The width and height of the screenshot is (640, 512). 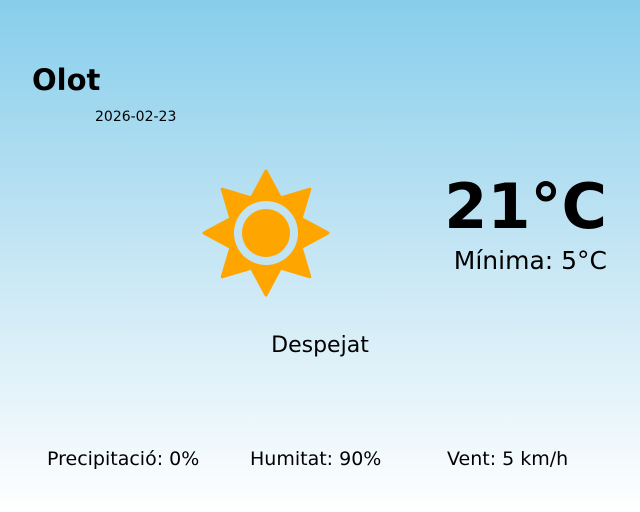 I want to click on humidity-stat: Humitat: 90%, so click(x=316, y=459).